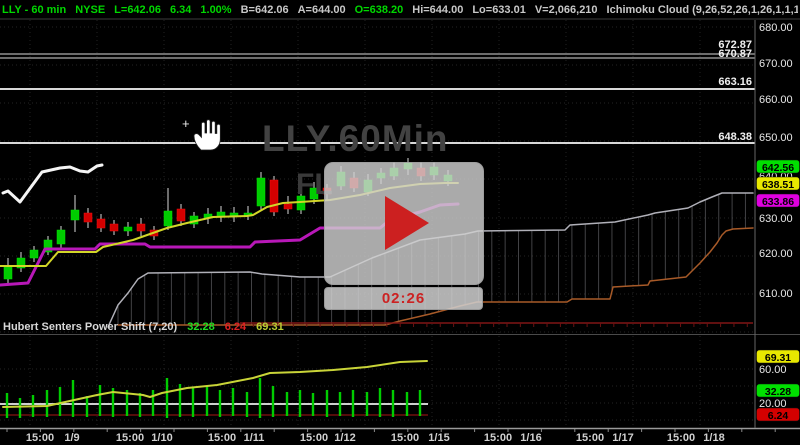 The image size is (800, 445). Describe the element at coordinates (161, 438) in the screenshot. I see `time-axis-label: 1/10` at that location.